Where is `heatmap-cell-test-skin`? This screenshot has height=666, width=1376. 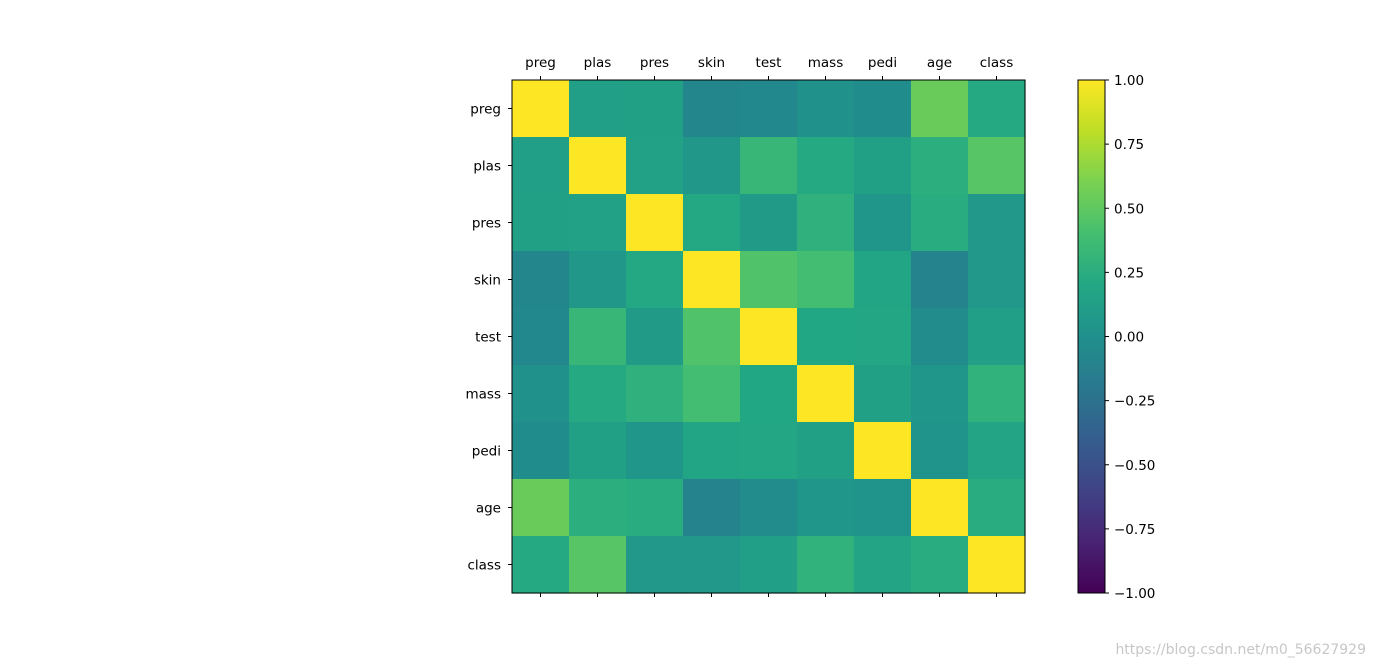
heatmap-cell-test-skin is located at coordinates (712, 337).